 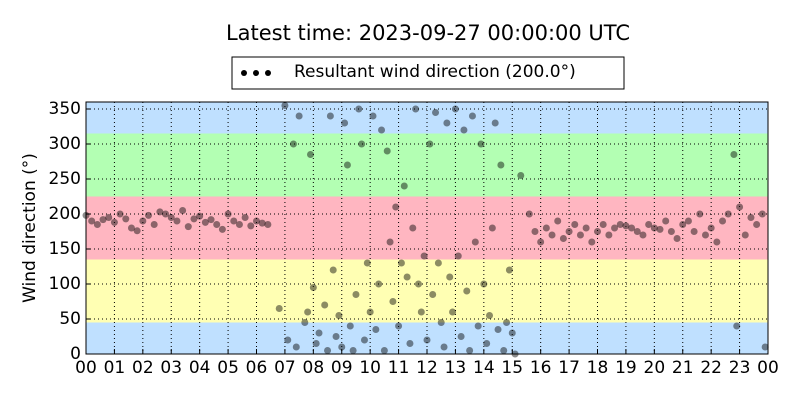 What do you see at coordinates (428, 73) in the screenshot?
I see `legend-box` at bounding box center [428, 73].